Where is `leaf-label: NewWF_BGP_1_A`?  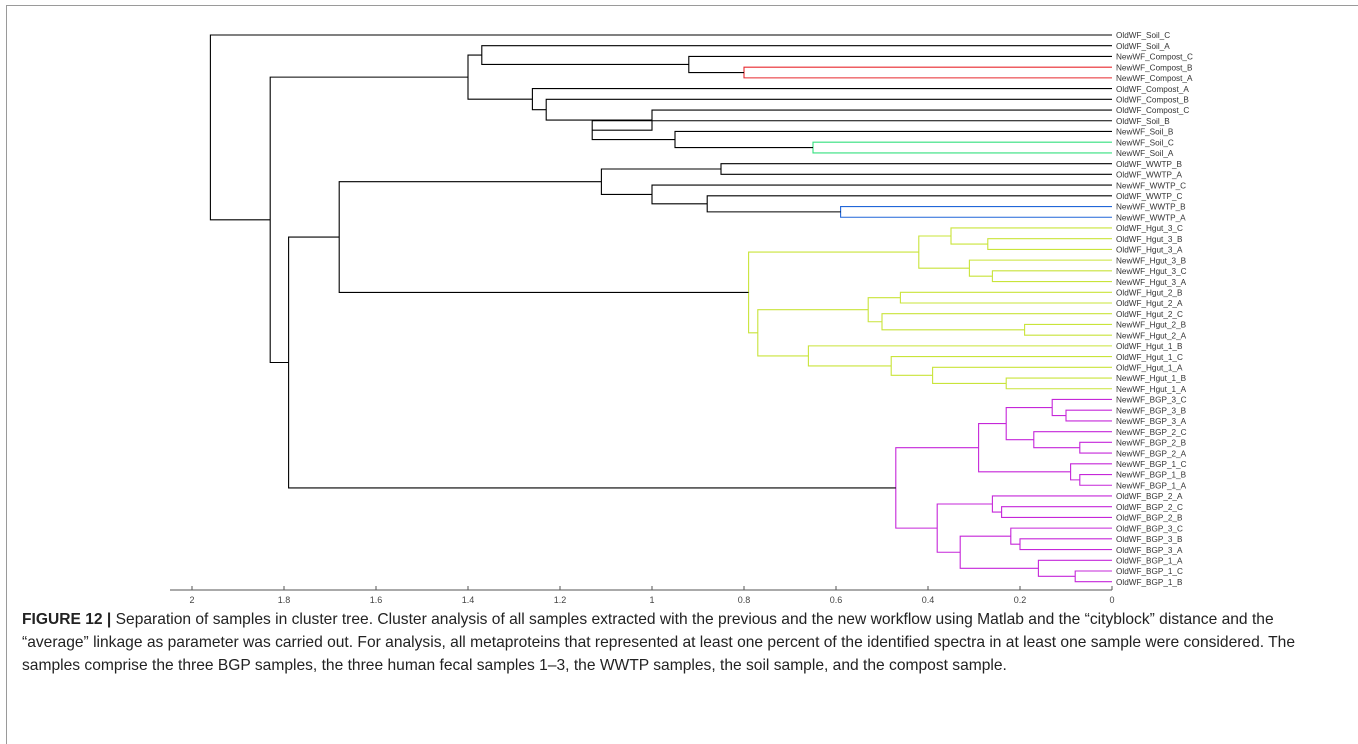
leaf-label: NewWF_BGP_1_A is located at coordinates (1151, 485).